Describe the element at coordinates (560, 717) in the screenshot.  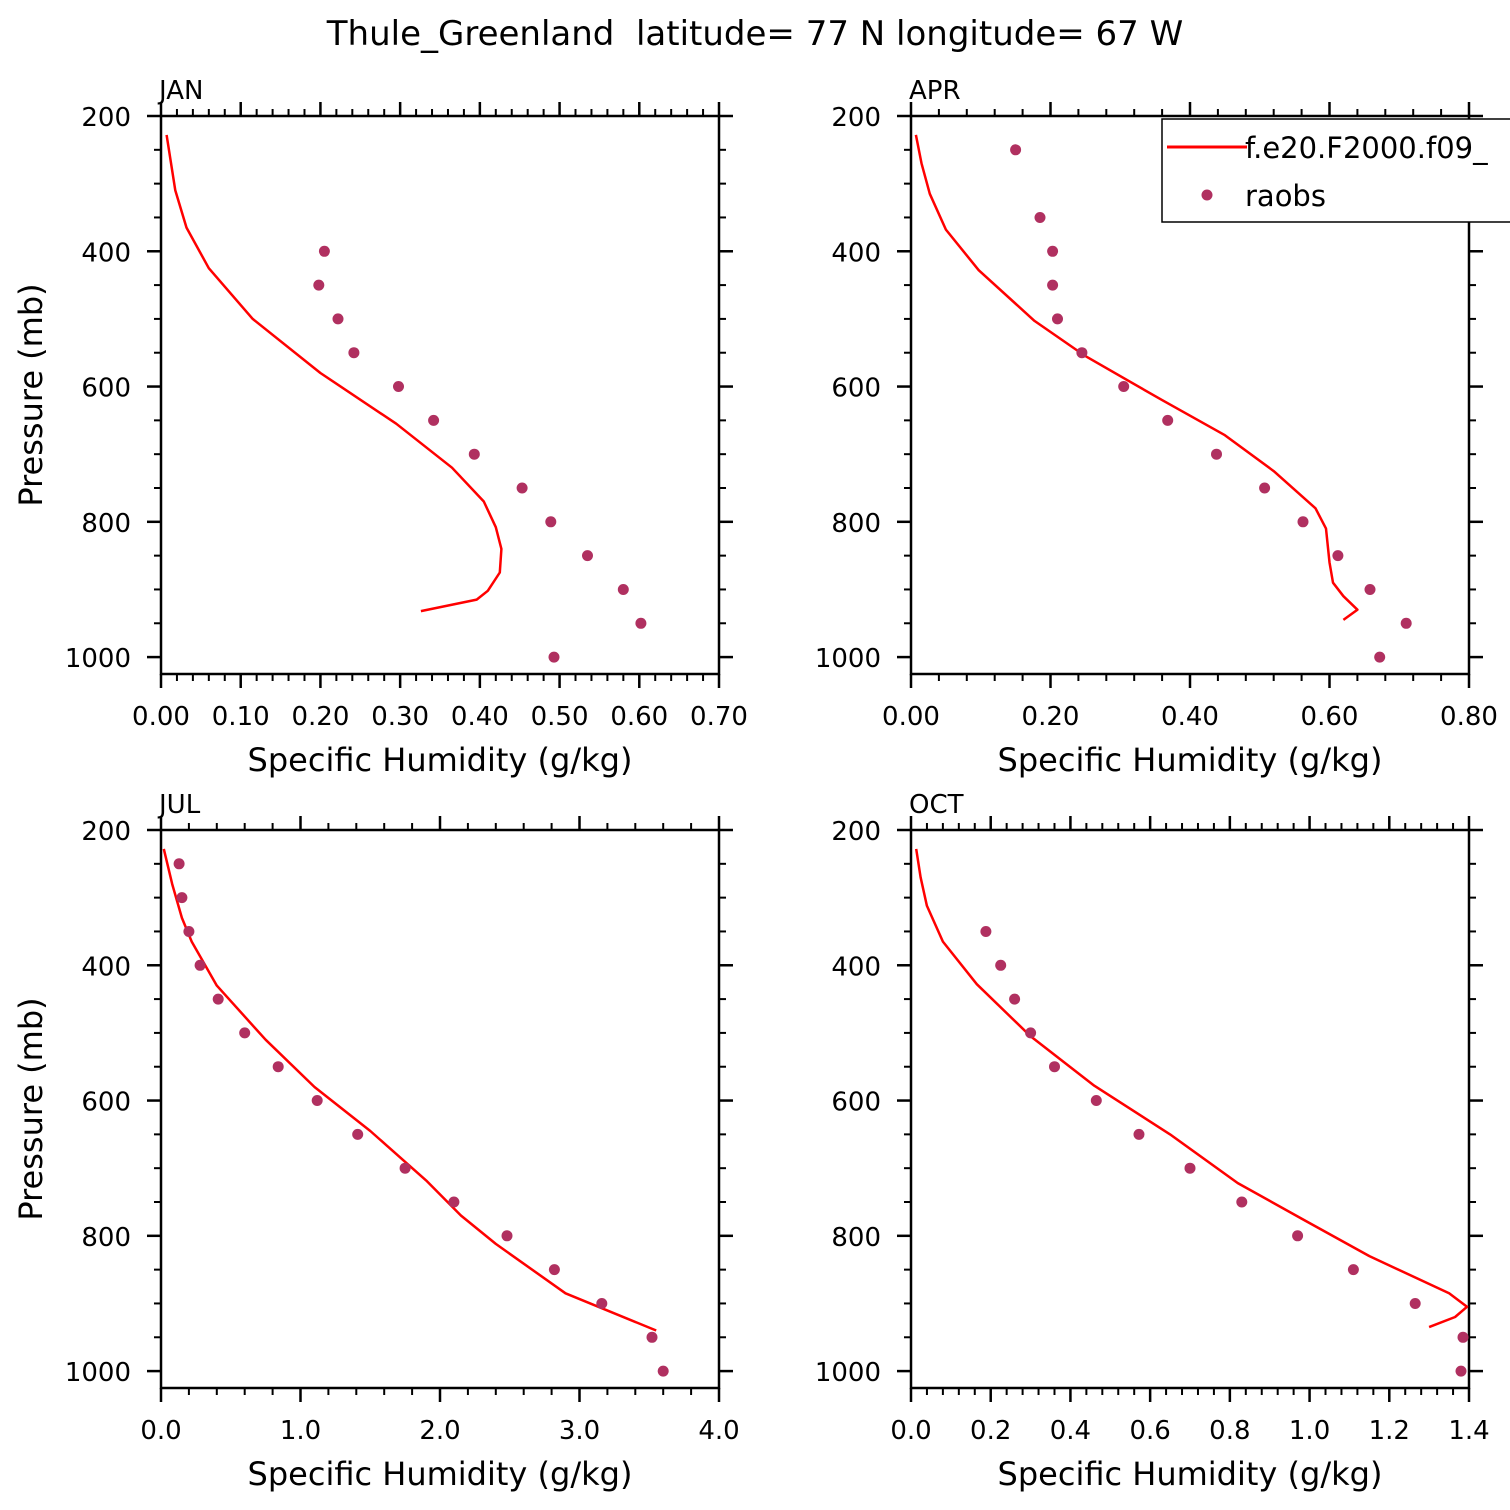
I see `x-tick-label: 0.50` at that location.